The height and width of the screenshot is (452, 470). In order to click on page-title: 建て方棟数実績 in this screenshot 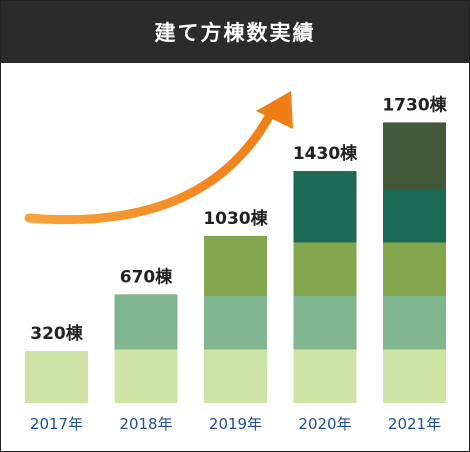, I will do `click(235, 32)`.